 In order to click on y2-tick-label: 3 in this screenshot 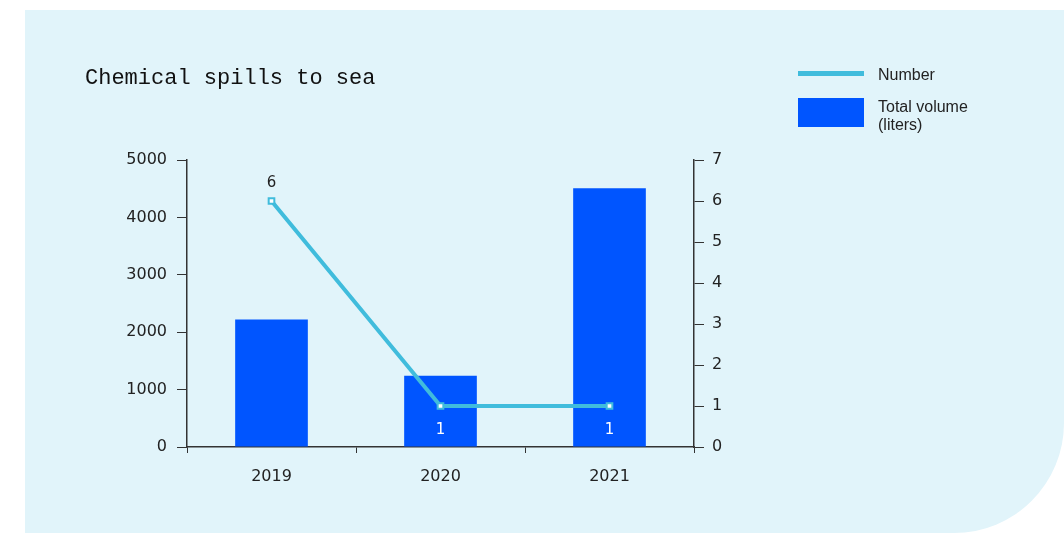, I will do `click(717, 323)`.